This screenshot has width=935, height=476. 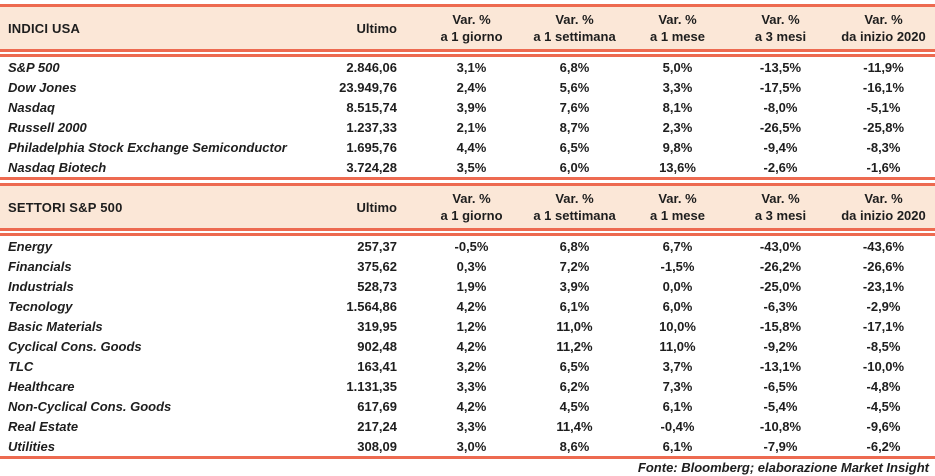 I want to click on ultimo-value: 163,41, so click(x=377, y=366).